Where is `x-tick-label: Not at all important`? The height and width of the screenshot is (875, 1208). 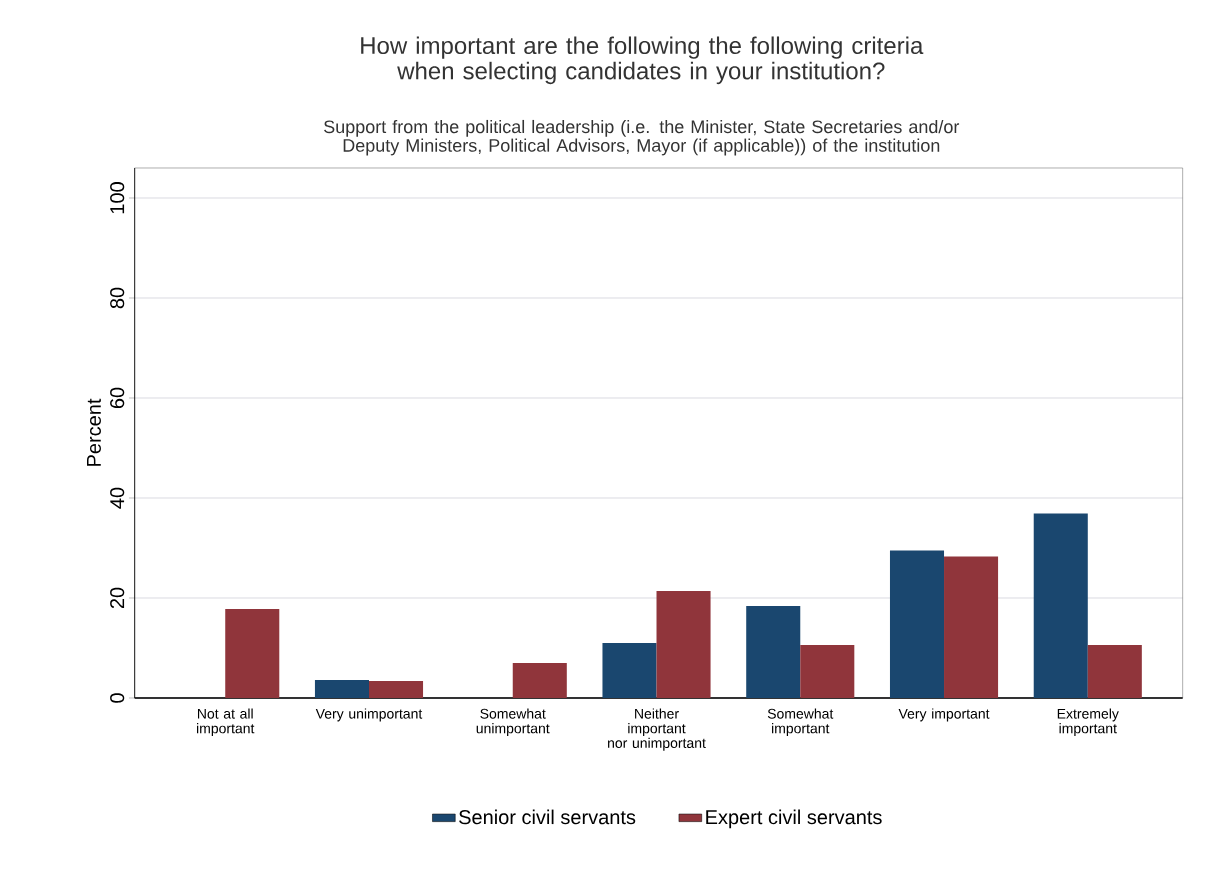 x-tick-label: Not at all important is located at coordinates (226, 722).